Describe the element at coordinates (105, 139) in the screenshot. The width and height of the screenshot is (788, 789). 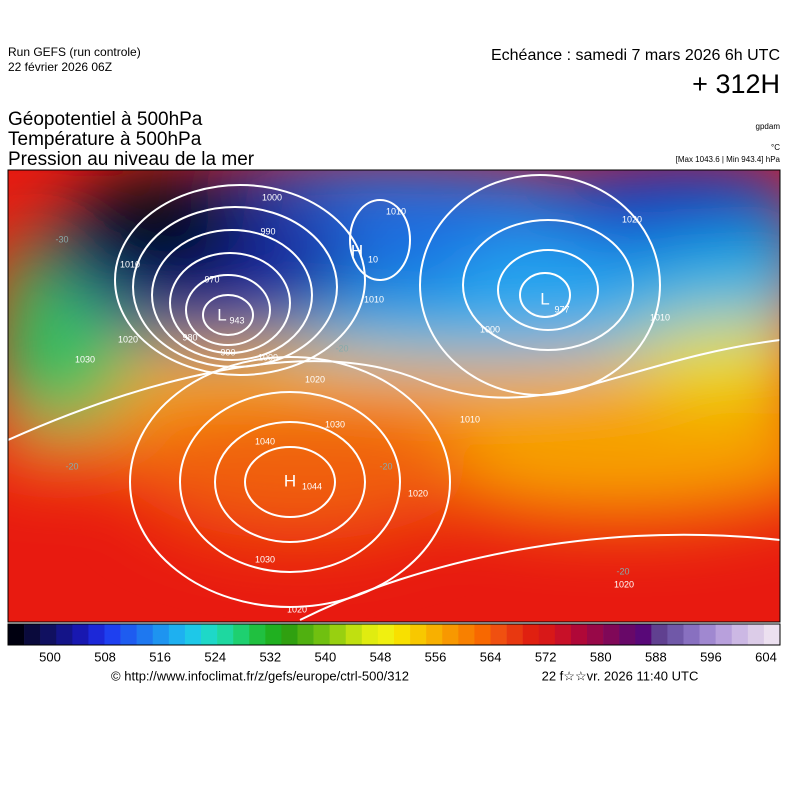
I see `title: Température à 500hPa` at that location.